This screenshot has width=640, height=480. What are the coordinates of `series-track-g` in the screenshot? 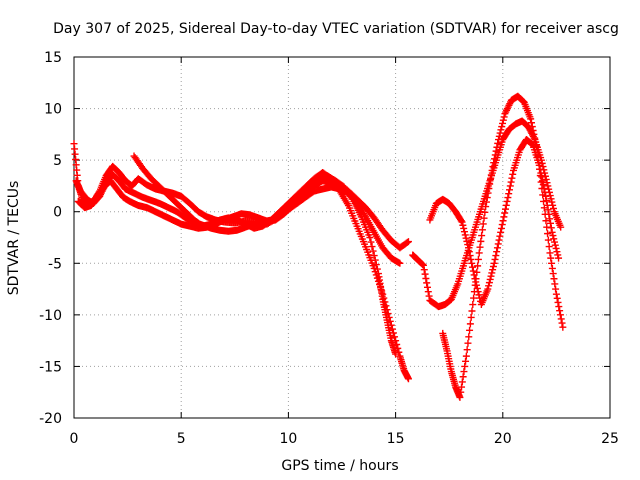 It's located at (503, 246).